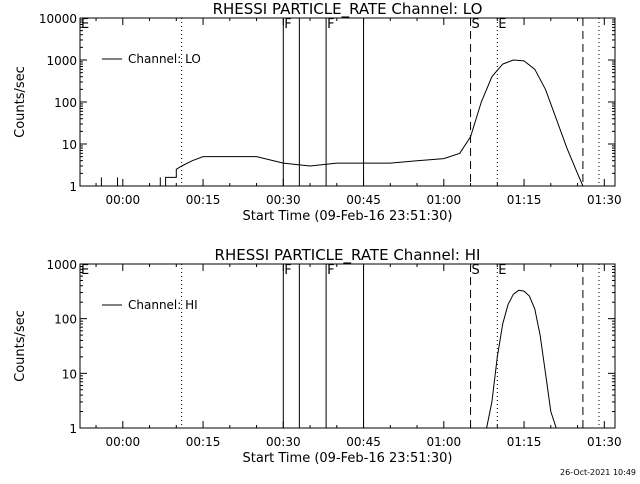 This screenshot has width=640, height=484. Describe the element at coordinates (348, 9) in the screenshot. I see `chart-title: RHESSI PARTICLE_RATE Channel: LO` at that location.